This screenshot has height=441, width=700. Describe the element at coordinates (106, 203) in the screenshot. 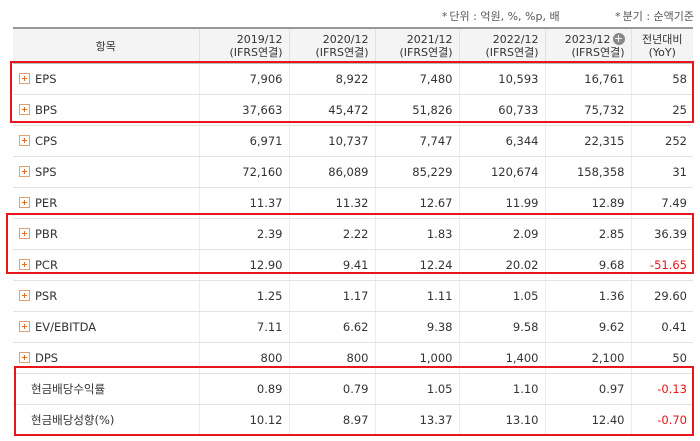

I see `row-label-cell: PER` at that location.